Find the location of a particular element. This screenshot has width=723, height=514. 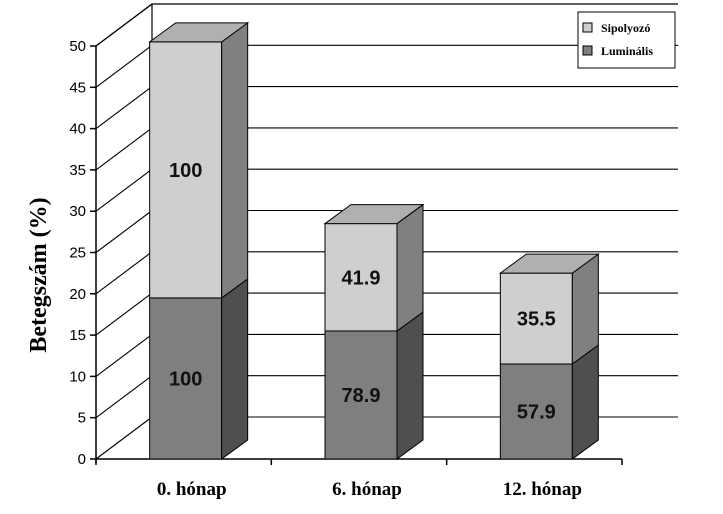

y-tick-label: 45 is located at coordinates (77, 87).